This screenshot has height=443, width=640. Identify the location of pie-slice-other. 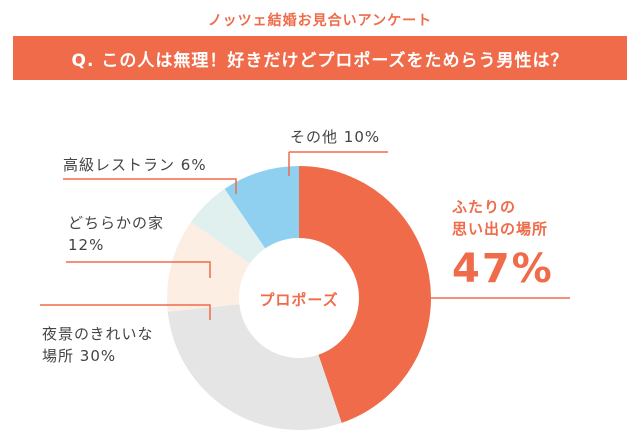
(261, 207).